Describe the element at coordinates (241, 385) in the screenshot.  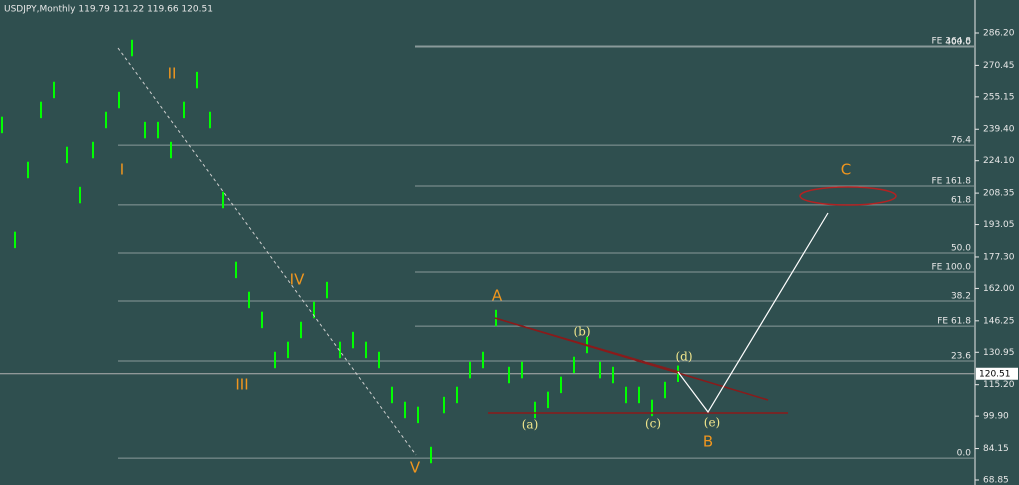
I see `wave-label: III` at that location.